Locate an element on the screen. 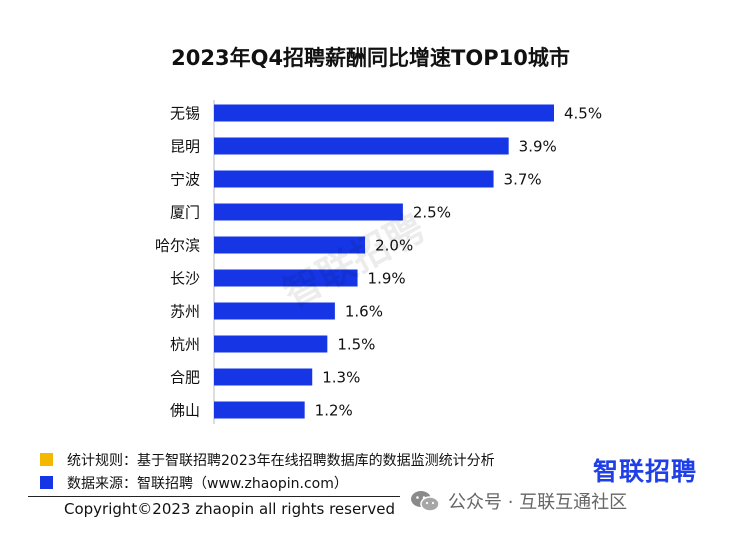 The height and width of the screenshot is (541, 741). rule-swatch is located at coordinates (46, 459).